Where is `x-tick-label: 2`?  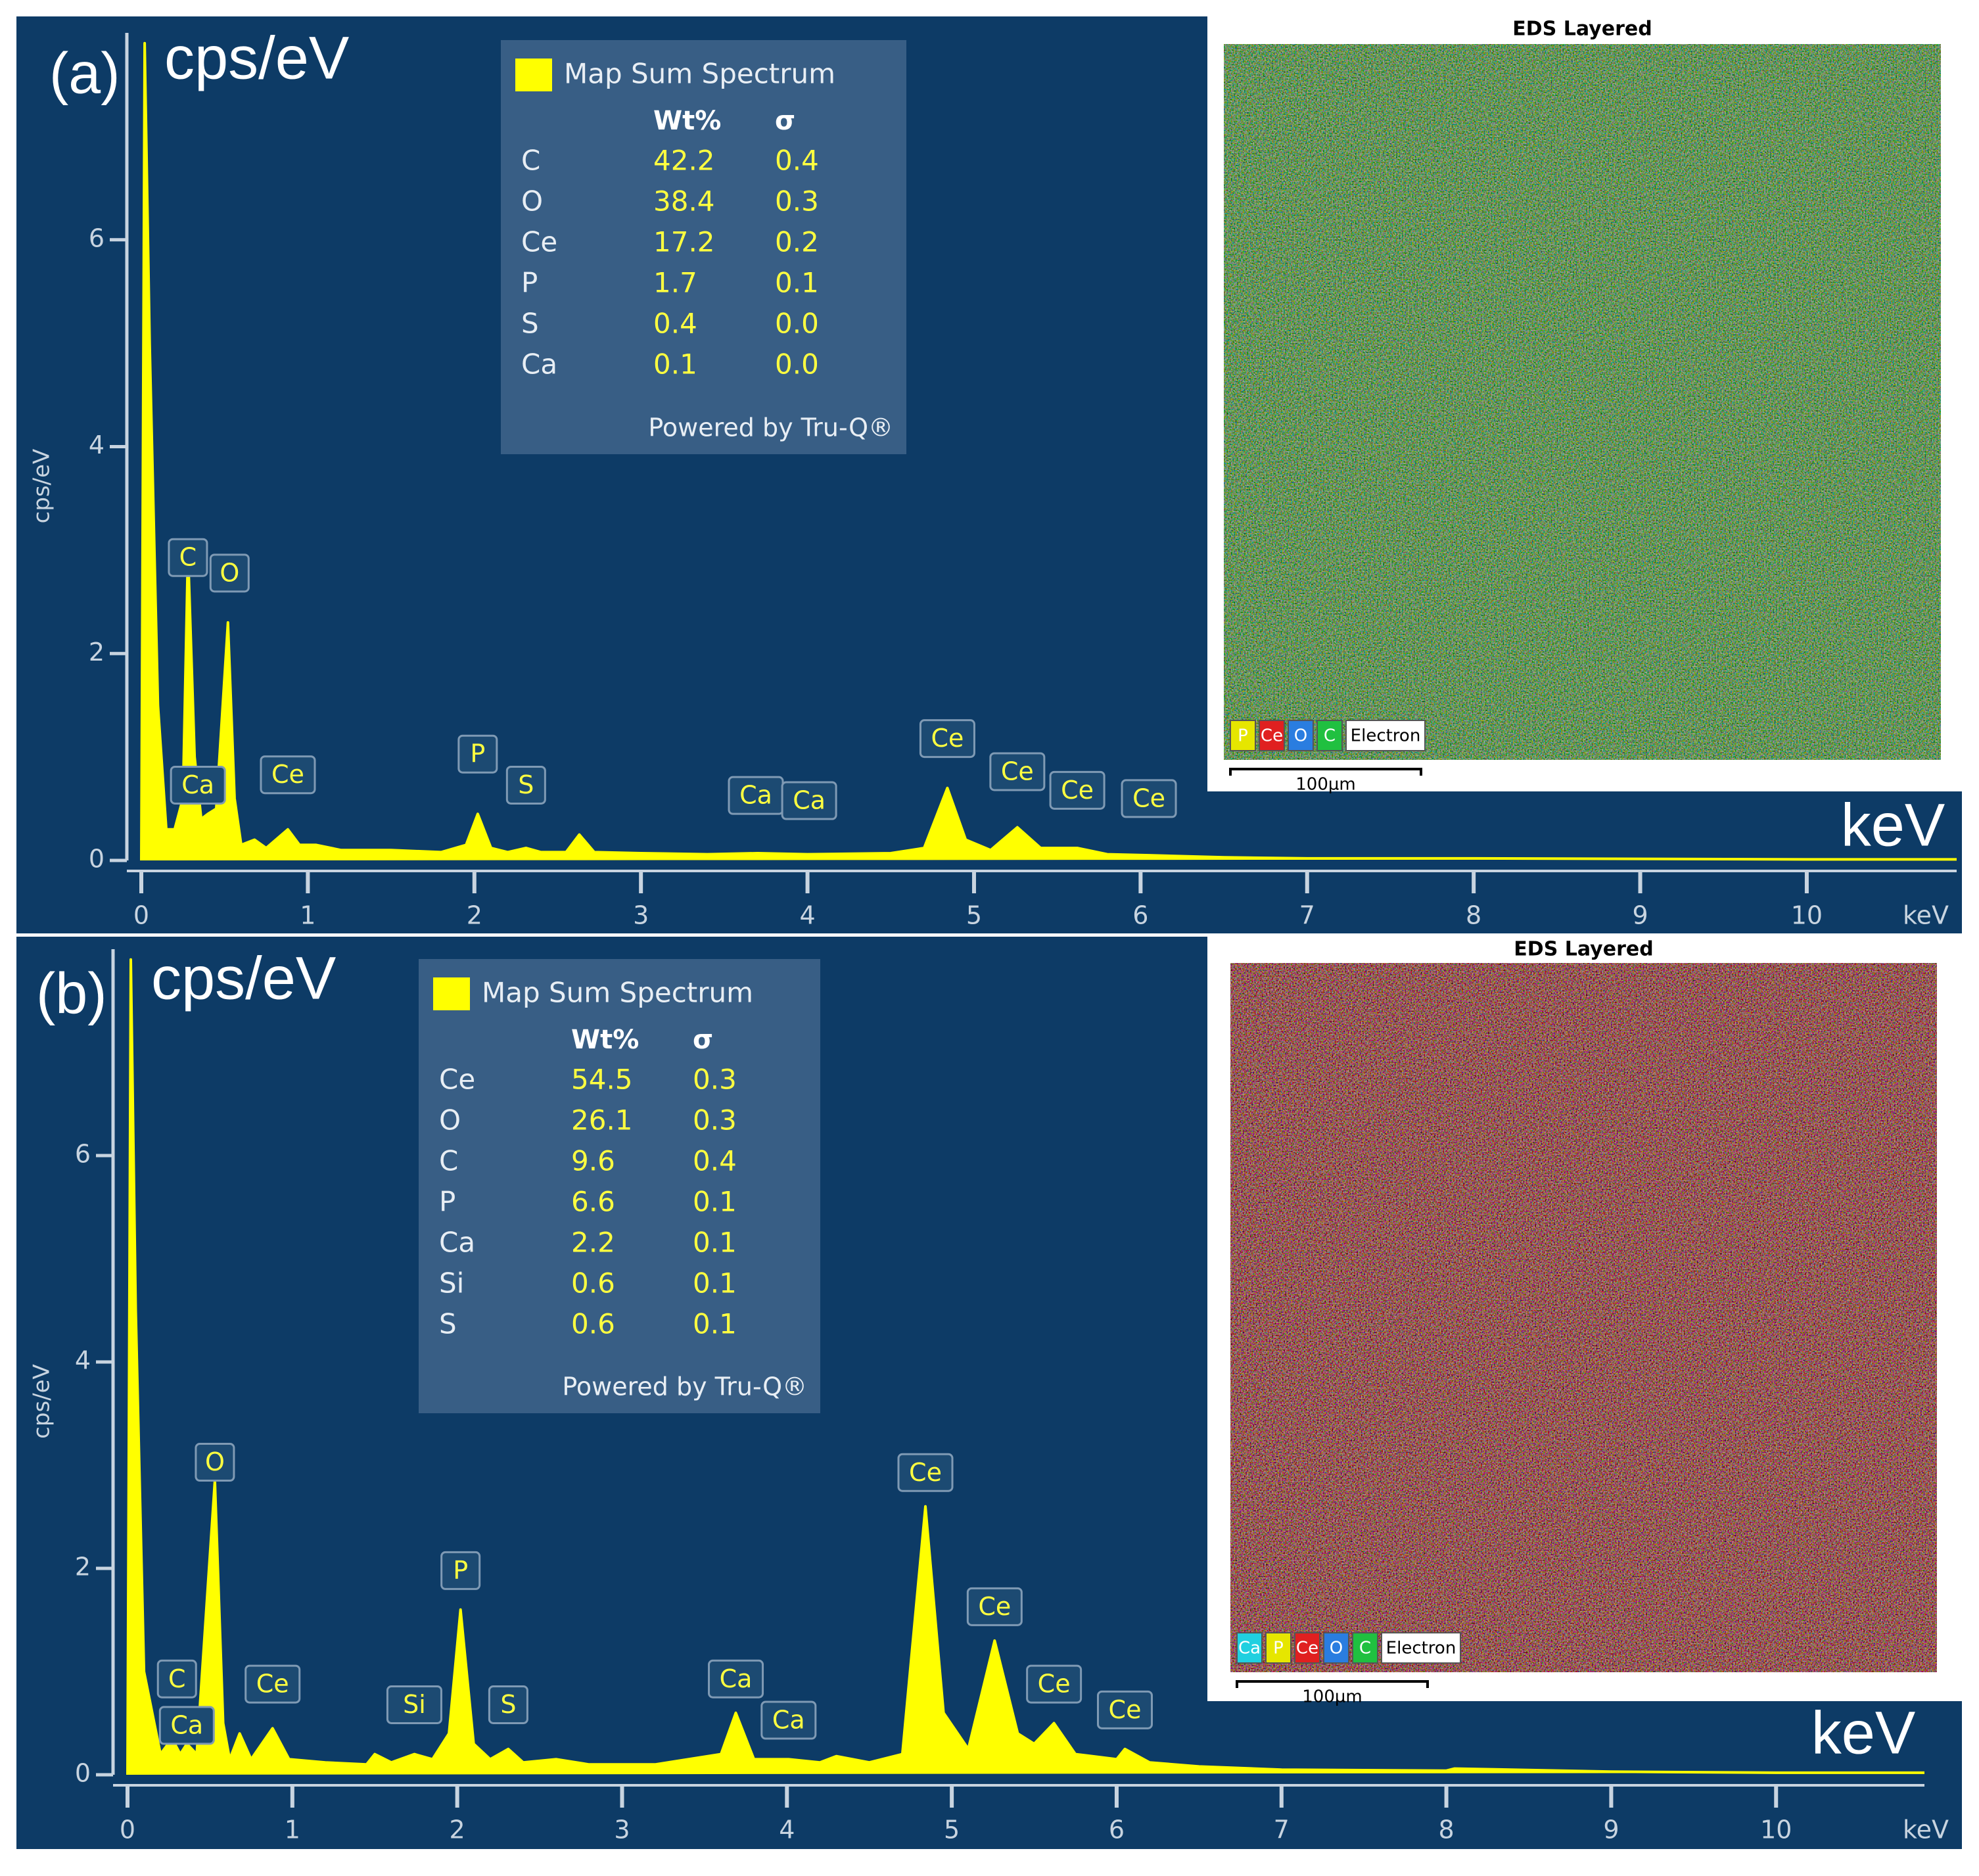
x-tick-label: 2 is located at coordinates (474, 915).